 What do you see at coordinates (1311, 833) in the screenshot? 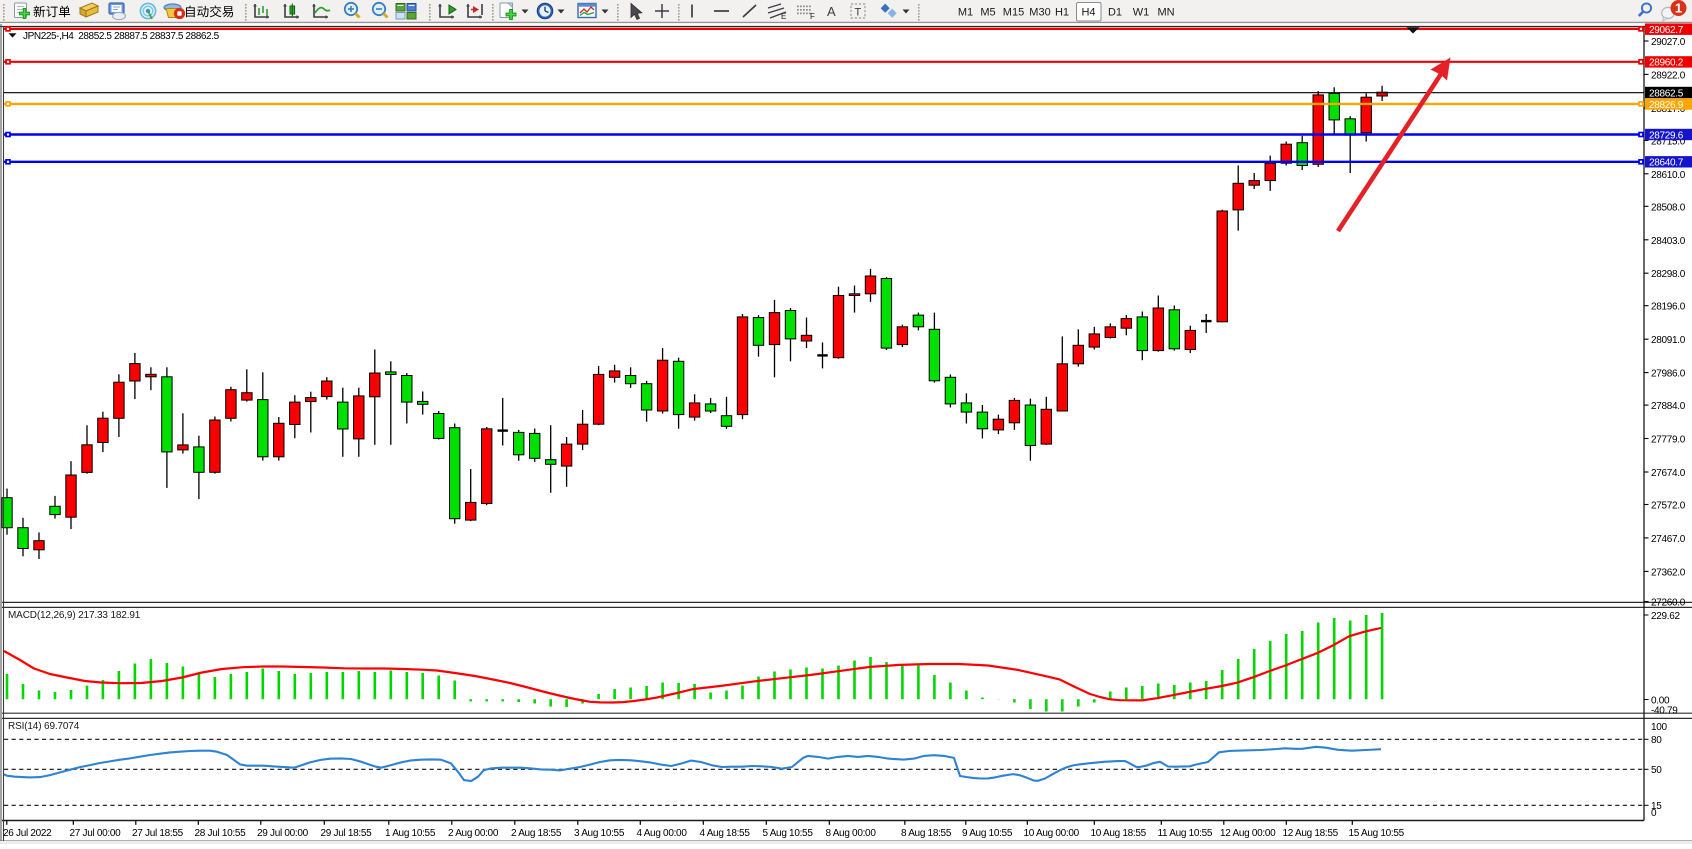
I see `svg-text: 12 Aug 18:55` at bounding box center [1311, 833].